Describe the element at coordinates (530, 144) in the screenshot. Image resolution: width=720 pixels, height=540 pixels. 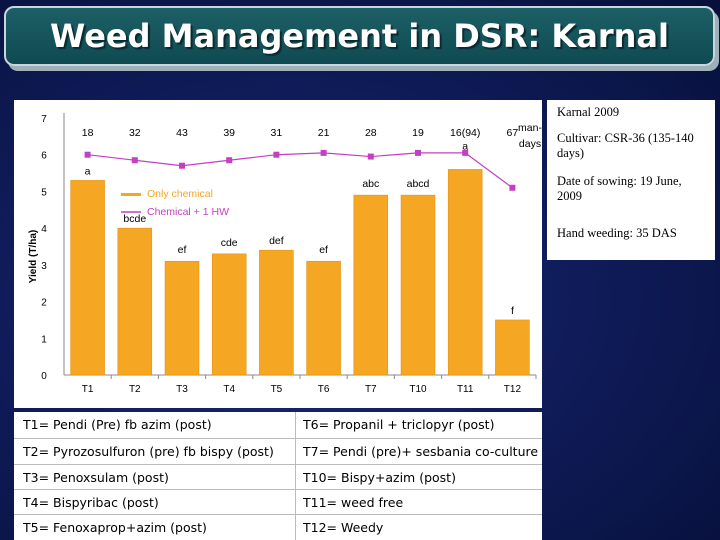
I see `man-days-unit-label: days` at that location.